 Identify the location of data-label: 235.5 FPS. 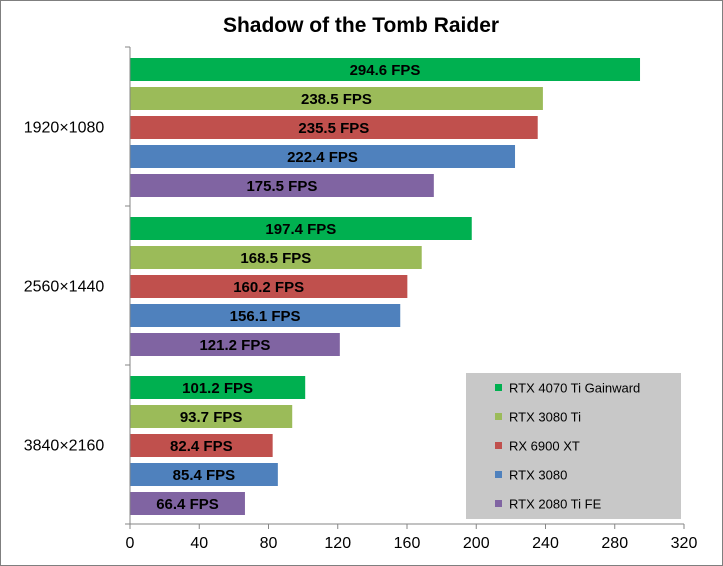
(333, 128).